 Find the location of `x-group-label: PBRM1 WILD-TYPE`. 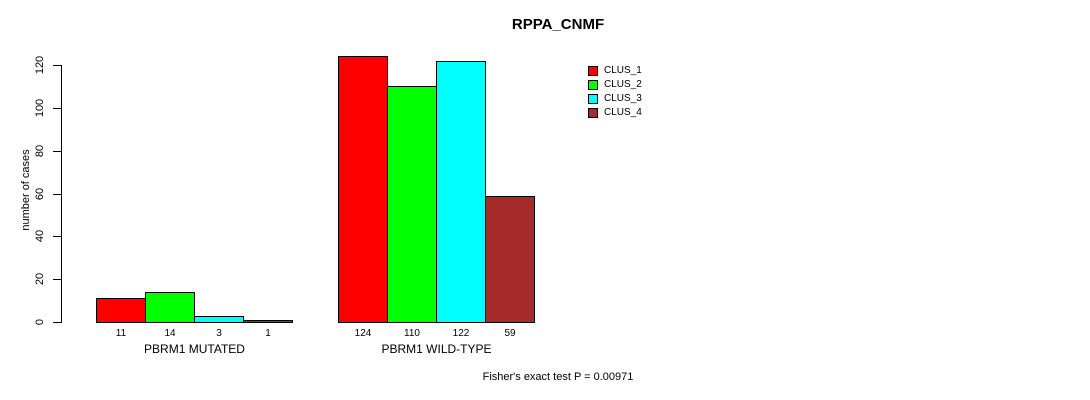

x-group-label: PBRM1 WILD-TYPE is located at coordinates (436, 349).